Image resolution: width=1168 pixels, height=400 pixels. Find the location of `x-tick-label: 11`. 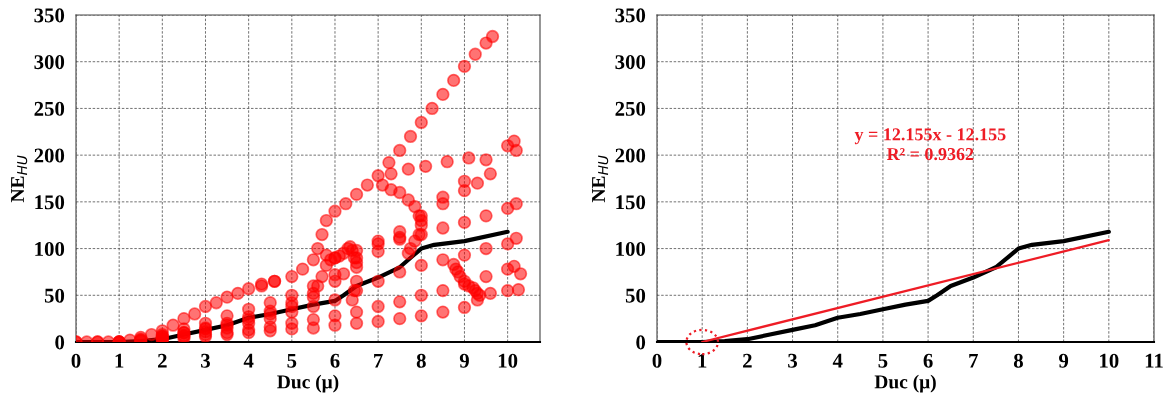

x-tick-label: 11 is located at coordinates (1154, 360).